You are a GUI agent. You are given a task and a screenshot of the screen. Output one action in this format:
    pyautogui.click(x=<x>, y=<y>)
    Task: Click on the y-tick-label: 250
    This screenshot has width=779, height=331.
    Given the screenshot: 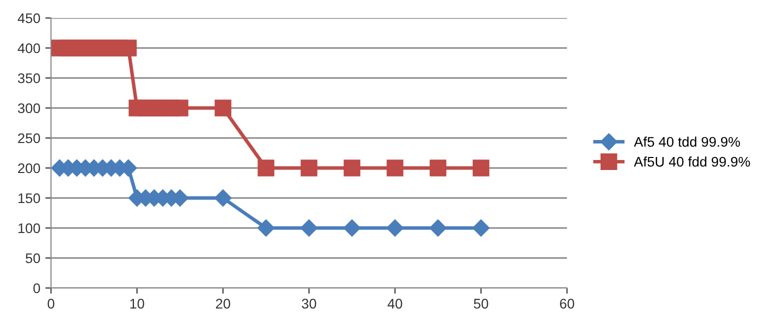 What is the action you would take?
    pyautogui.click(x=29, y=138)
    